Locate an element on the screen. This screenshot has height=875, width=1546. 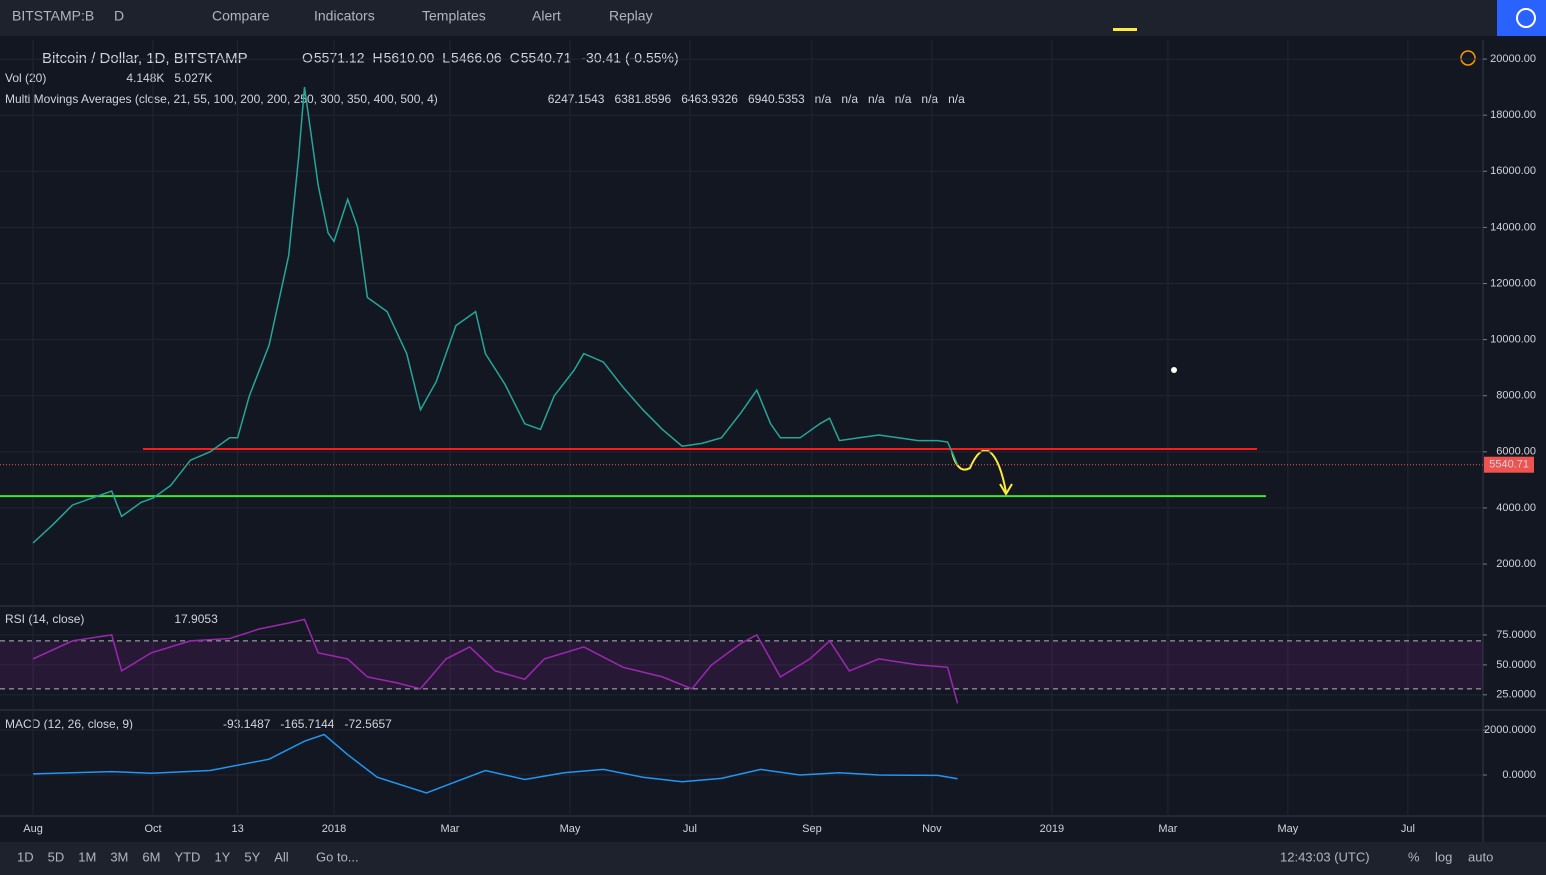
last-price-label: 5540.71 is located at coordinates (1509, 465).